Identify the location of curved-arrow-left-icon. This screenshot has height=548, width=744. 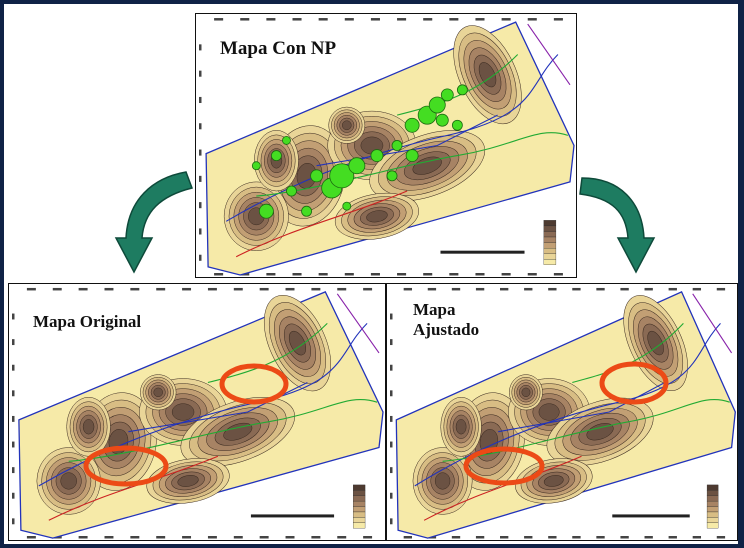
(153, 222).